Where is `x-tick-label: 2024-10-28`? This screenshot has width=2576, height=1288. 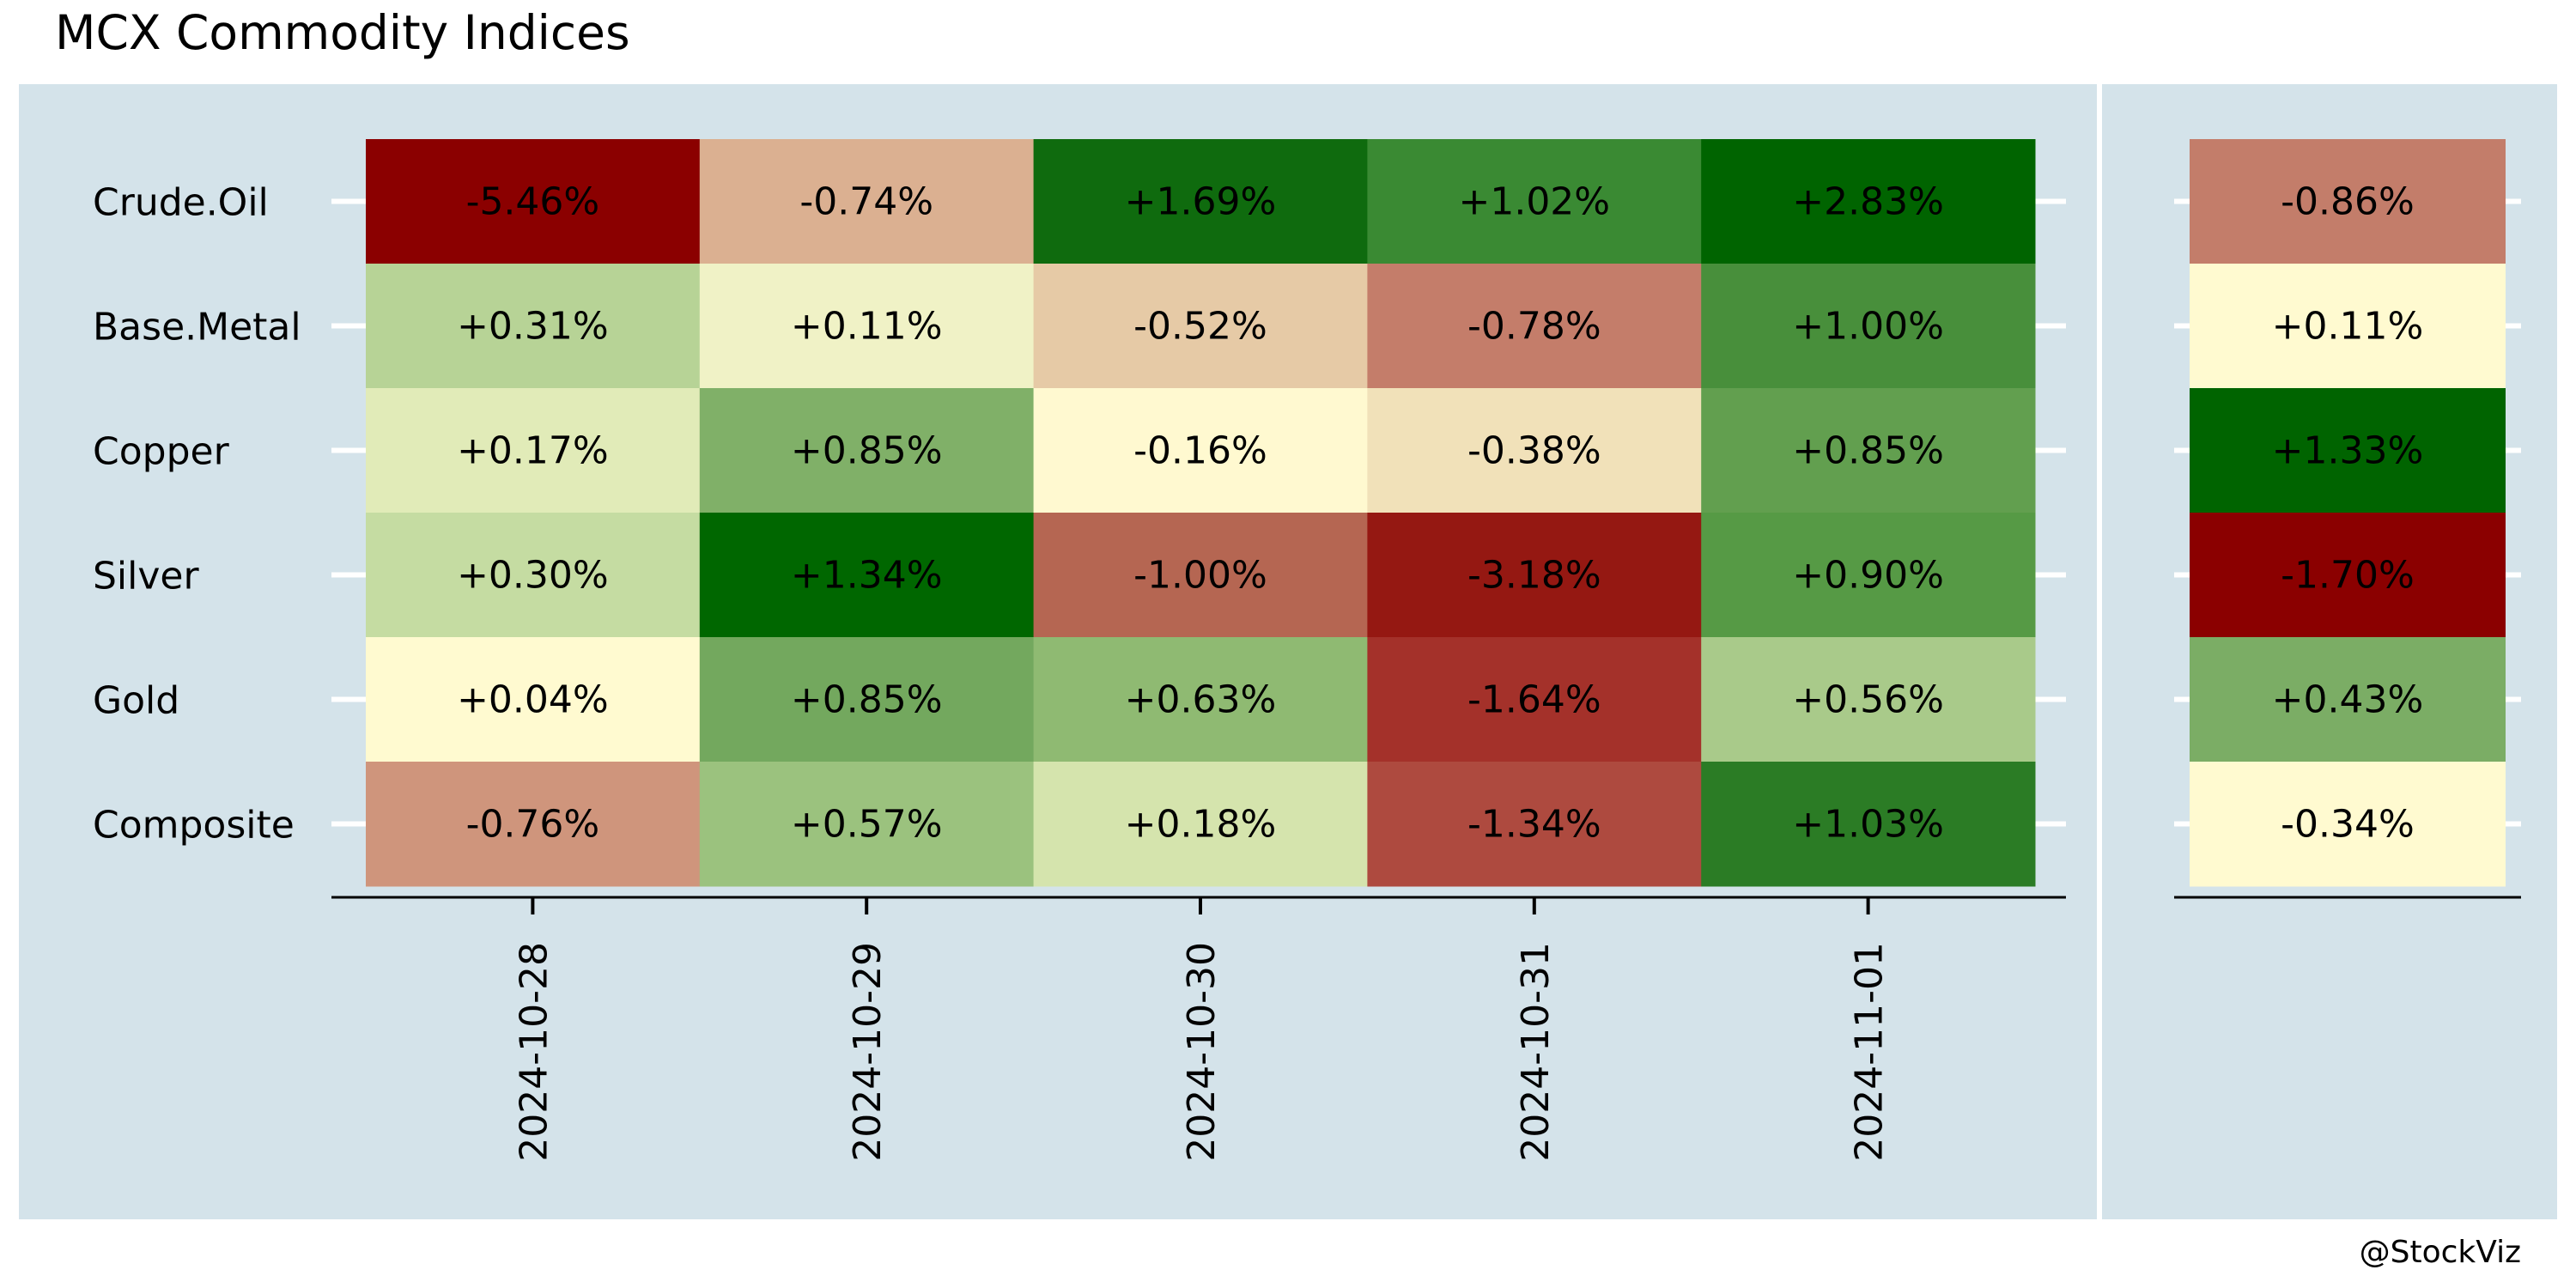
x-tick-label: 2024-10-28 is located at coordinates (534, 1052).